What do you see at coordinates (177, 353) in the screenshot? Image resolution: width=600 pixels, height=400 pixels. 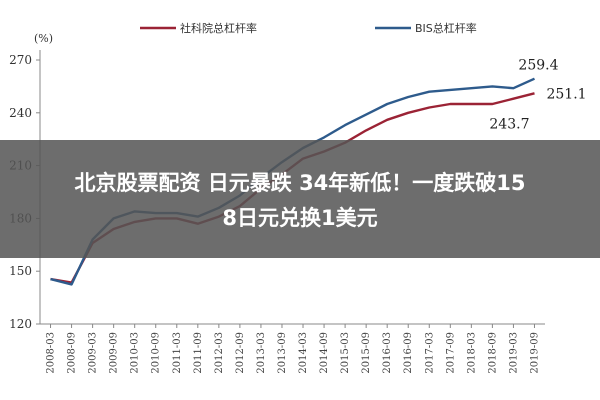 I see `x-tick-label-6: 2011-03` at bounding box center [177, 353].